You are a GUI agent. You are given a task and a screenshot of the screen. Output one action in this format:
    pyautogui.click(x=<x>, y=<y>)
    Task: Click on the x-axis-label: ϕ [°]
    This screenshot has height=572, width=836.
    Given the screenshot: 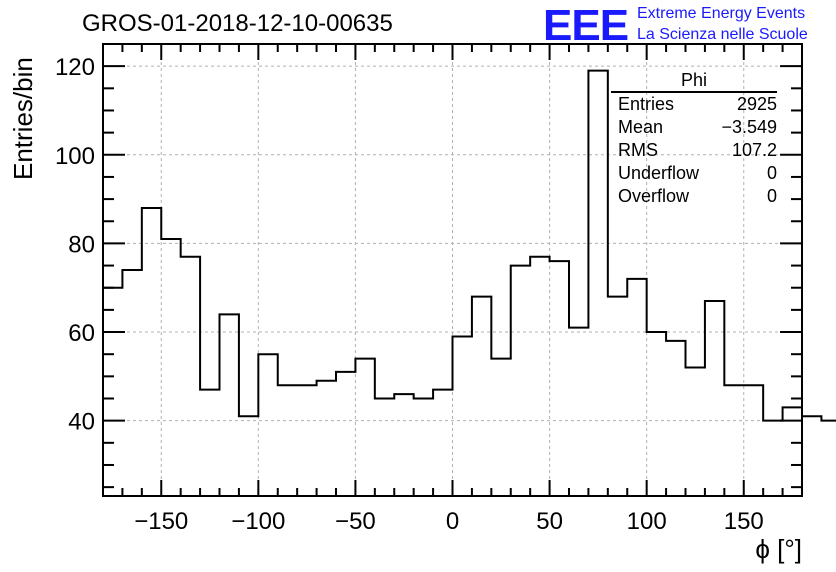 What is the action you would take?
    pyautogui.click(x=778, y=549)
    